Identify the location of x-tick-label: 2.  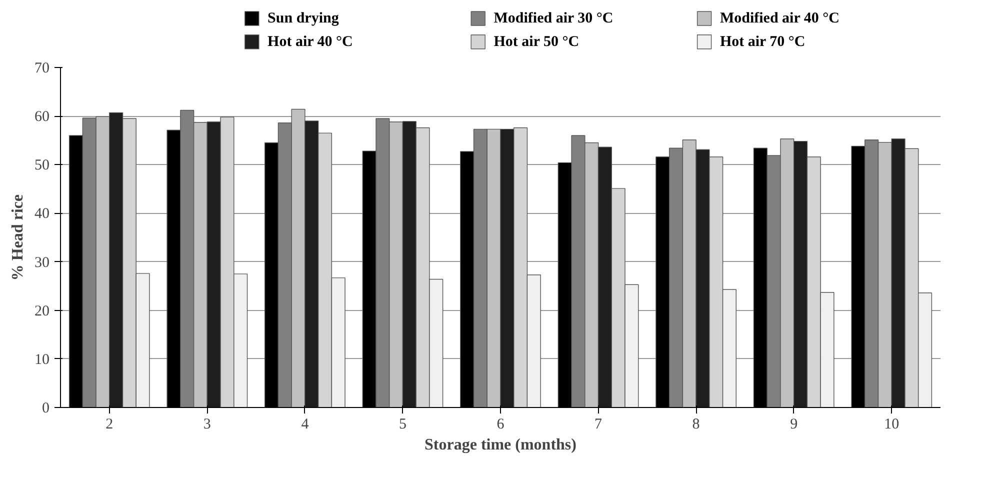
(110, 424).